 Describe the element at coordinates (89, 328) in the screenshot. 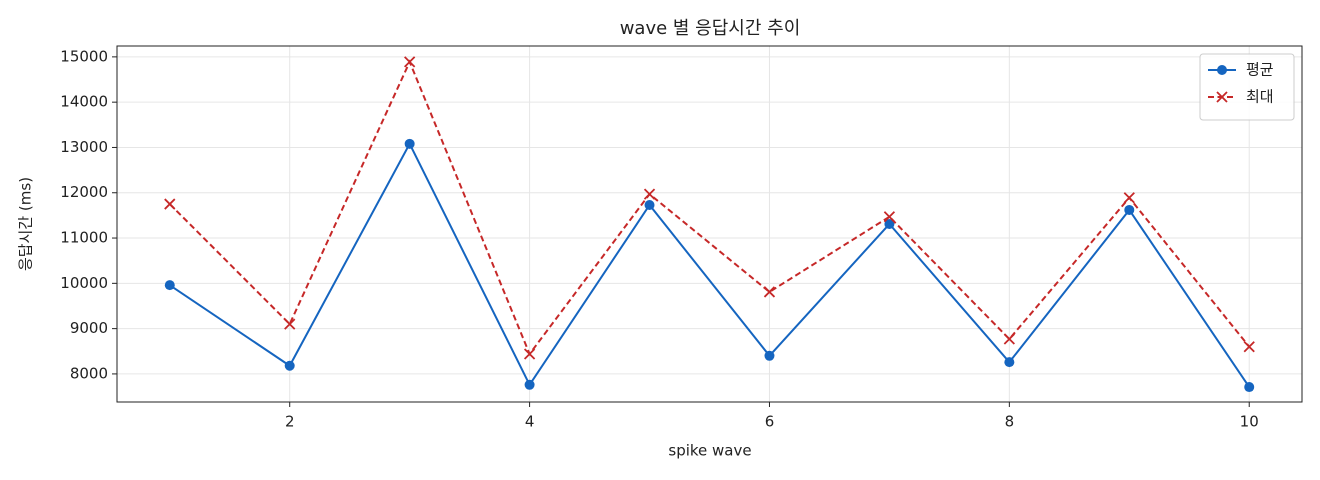

I see `y-tick-label: 9000` at that location.